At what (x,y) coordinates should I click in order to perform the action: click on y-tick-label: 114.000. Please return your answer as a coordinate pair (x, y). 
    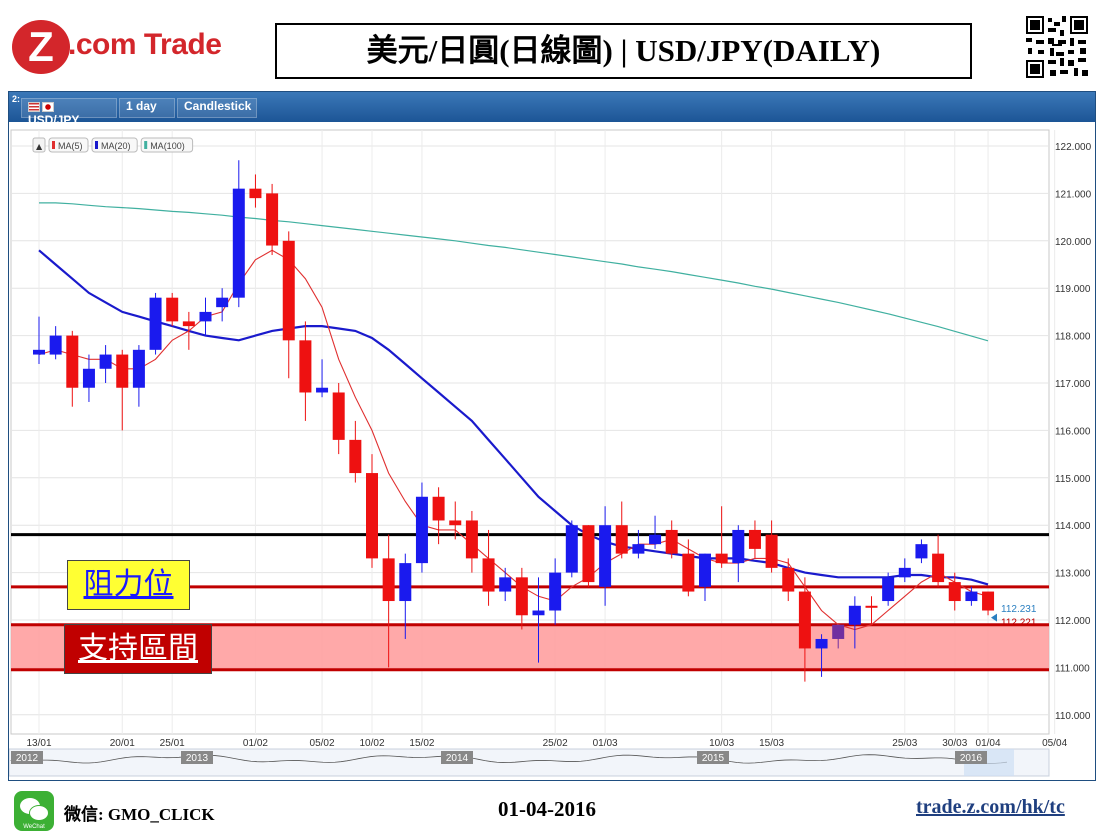
    Looking at the image, I should click on (1073, 526).